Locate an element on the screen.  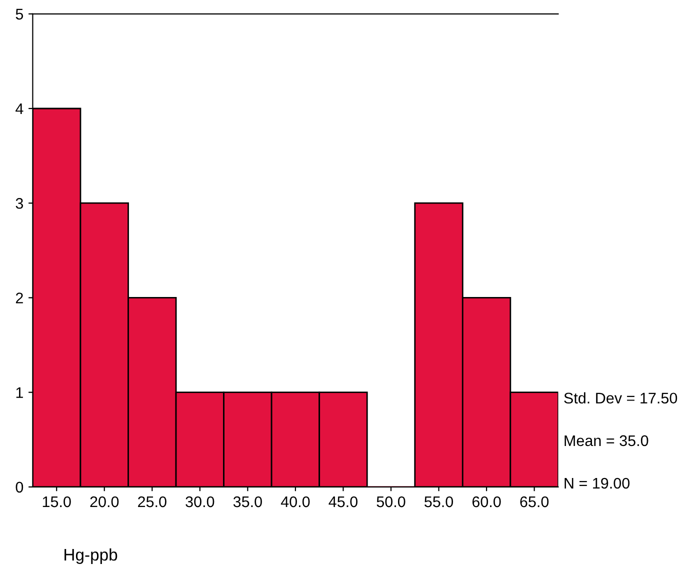
x-tick-label: 35.0 is located at coordinates (247, 502).